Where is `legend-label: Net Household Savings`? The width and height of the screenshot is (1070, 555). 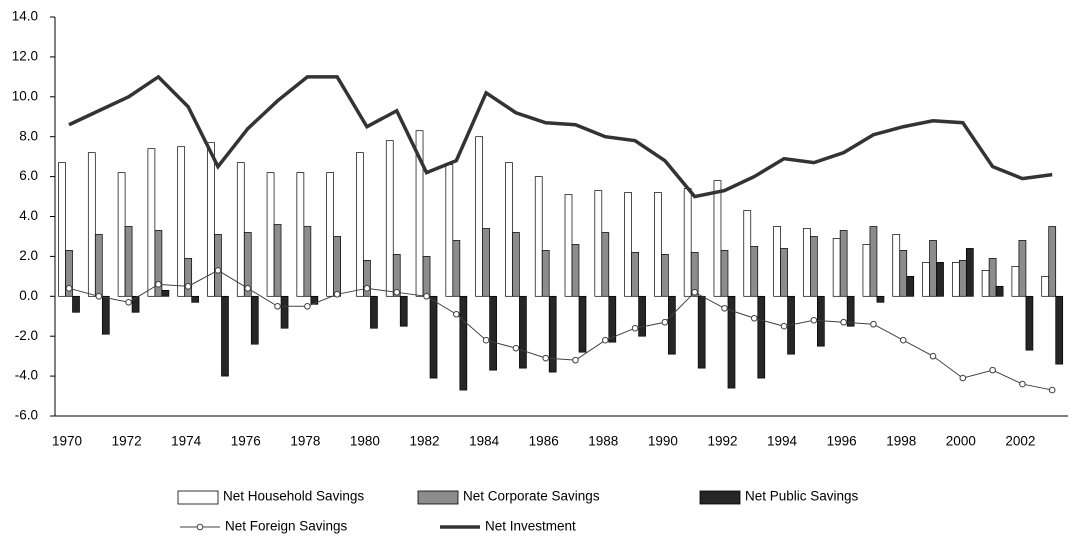
legend-label: Net Household Savings is located at coordinates (293, 496).